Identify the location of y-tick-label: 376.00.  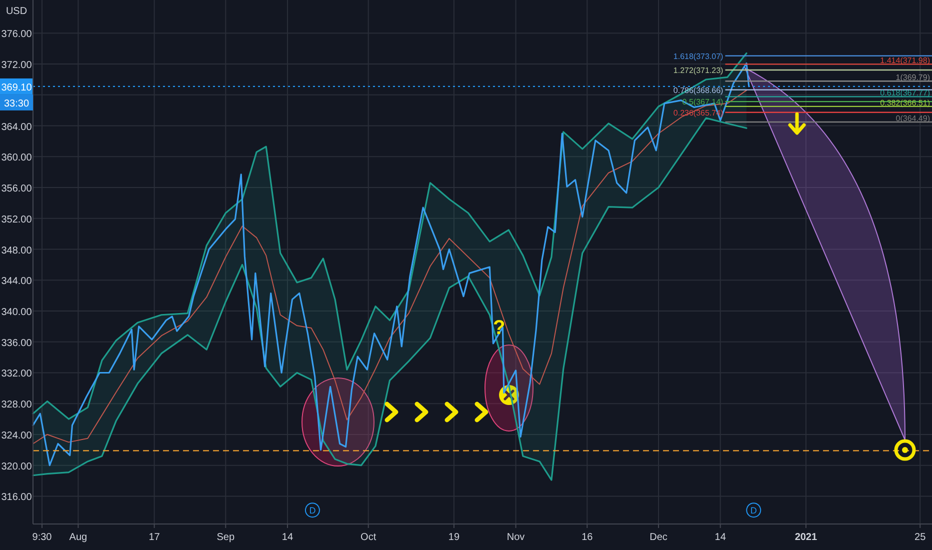
(16, 34).